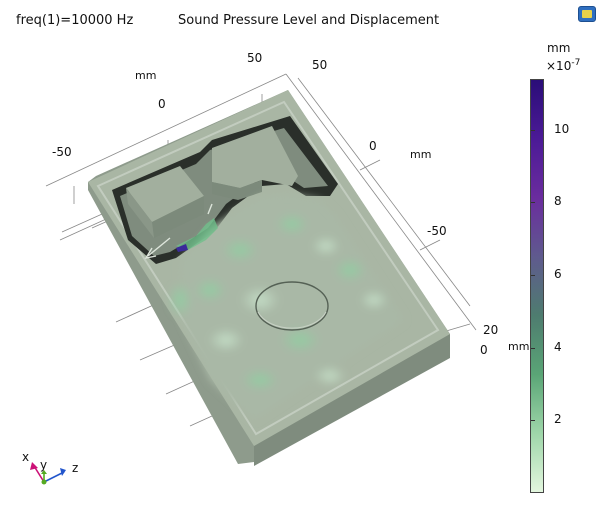 The image size is (602, 530). I want to click on right-raised-block, so click(255, 157).